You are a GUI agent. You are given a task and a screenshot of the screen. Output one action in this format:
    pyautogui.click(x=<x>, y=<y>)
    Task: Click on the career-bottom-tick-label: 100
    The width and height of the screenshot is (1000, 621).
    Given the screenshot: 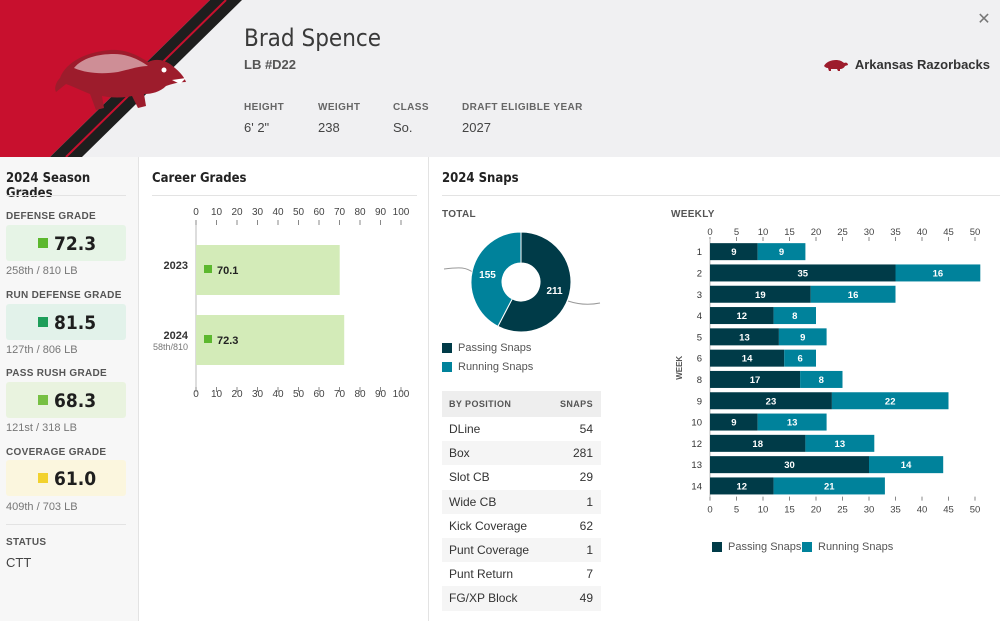 What is the action you would take?
    pyautogui.click(x=401, y=394)
    